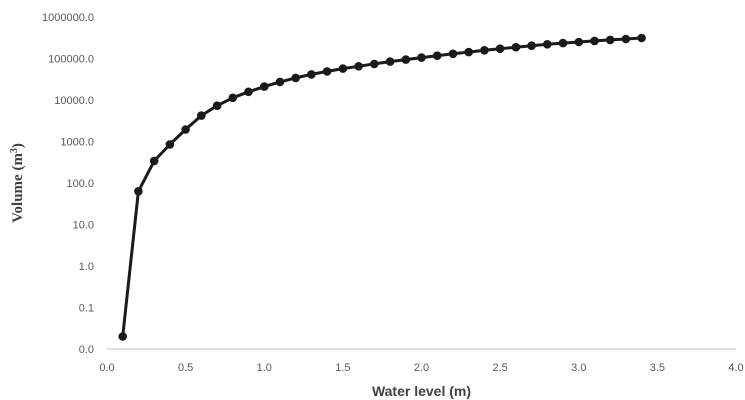 The width and height of the screenshot is (745, 400). I want to click on y-axis-title: Volume (m3), so click(18, 183).